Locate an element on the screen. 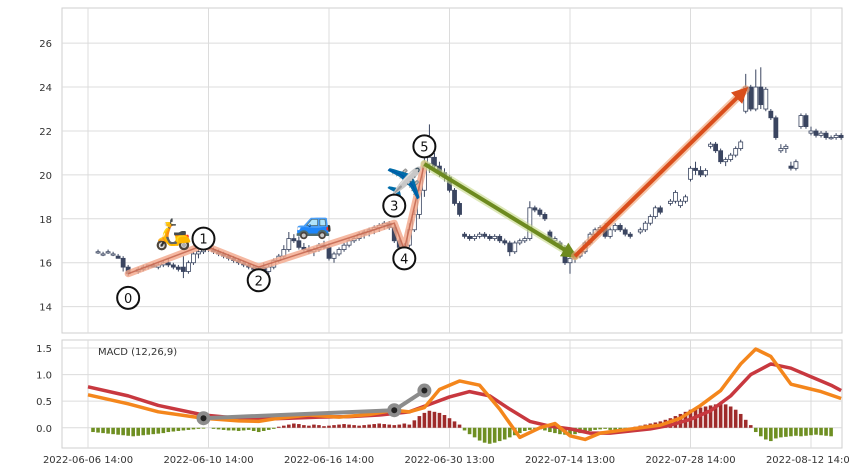 Image resolution: width=849 pixels, height=471 pixels. x-tick-label: 2022-07-14 13:00 is located at coordinates (570, 460).